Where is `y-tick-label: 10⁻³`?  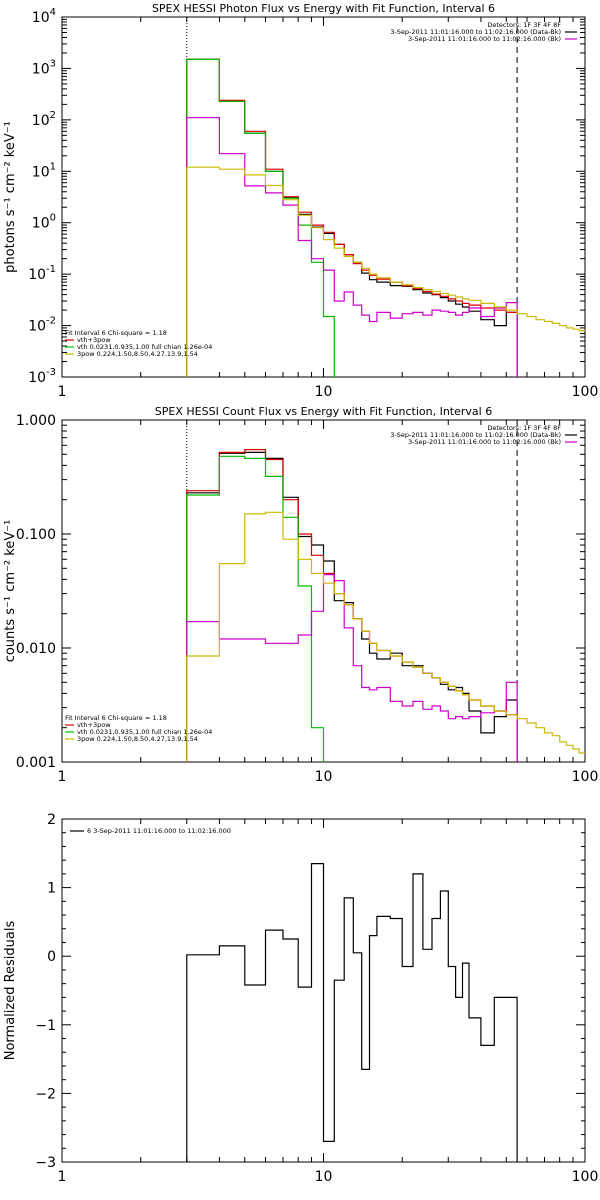
y-tick-label: 10⁻³ is located at coordinates (42, 376).